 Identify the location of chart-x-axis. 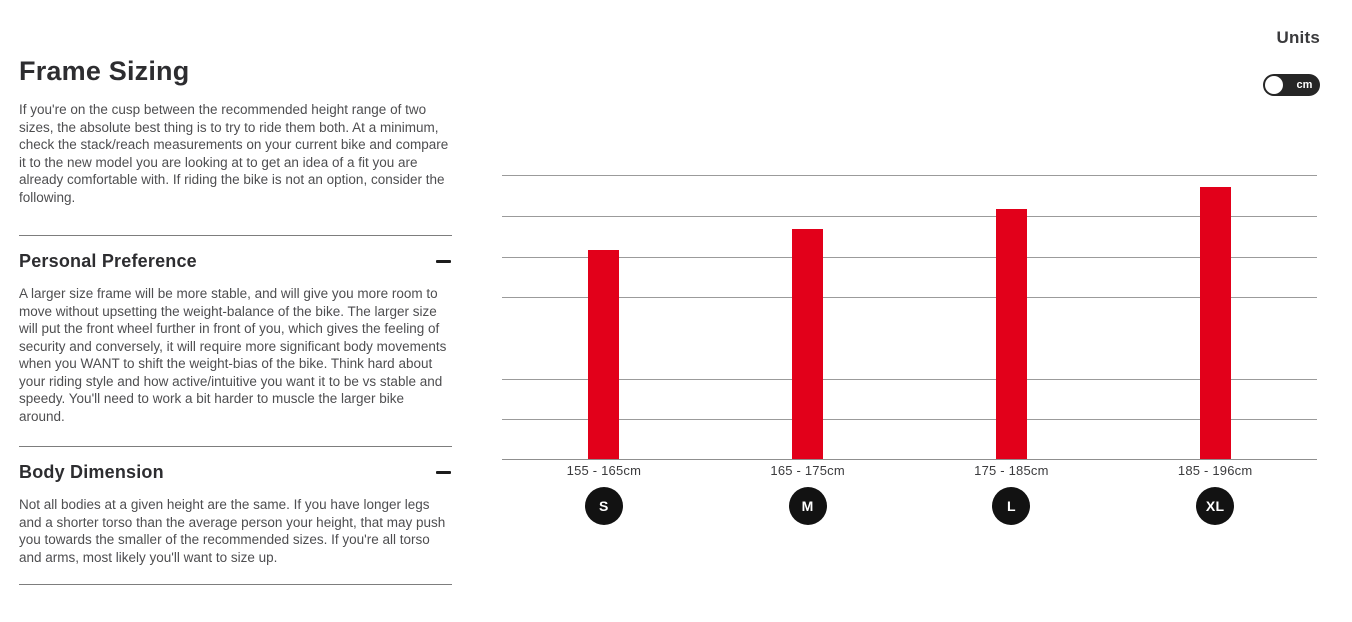
(909, 459).